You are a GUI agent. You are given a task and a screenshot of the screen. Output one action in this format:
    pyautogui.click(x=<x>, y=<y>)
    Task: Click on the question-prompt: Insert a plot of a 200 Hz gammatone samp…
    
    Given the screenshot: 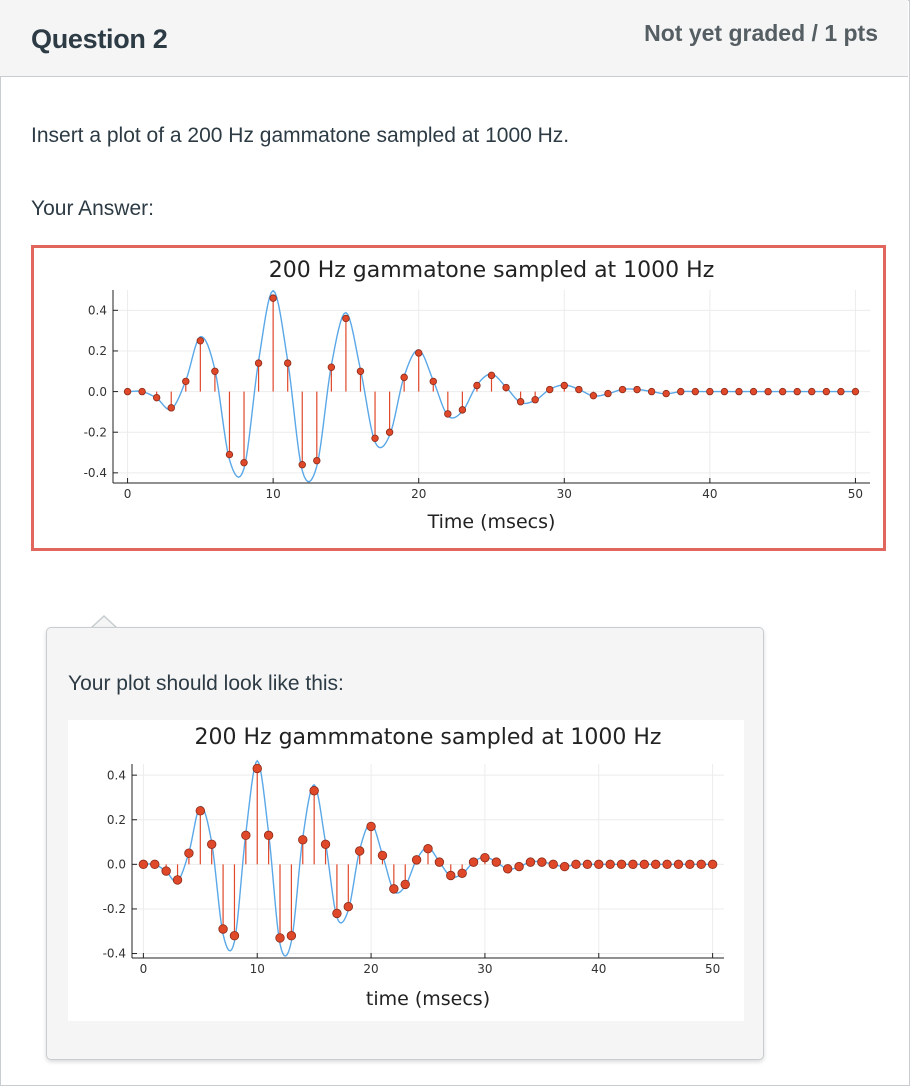 What is the action you would take?
    pyautogui.click(x=300, y=135)
    